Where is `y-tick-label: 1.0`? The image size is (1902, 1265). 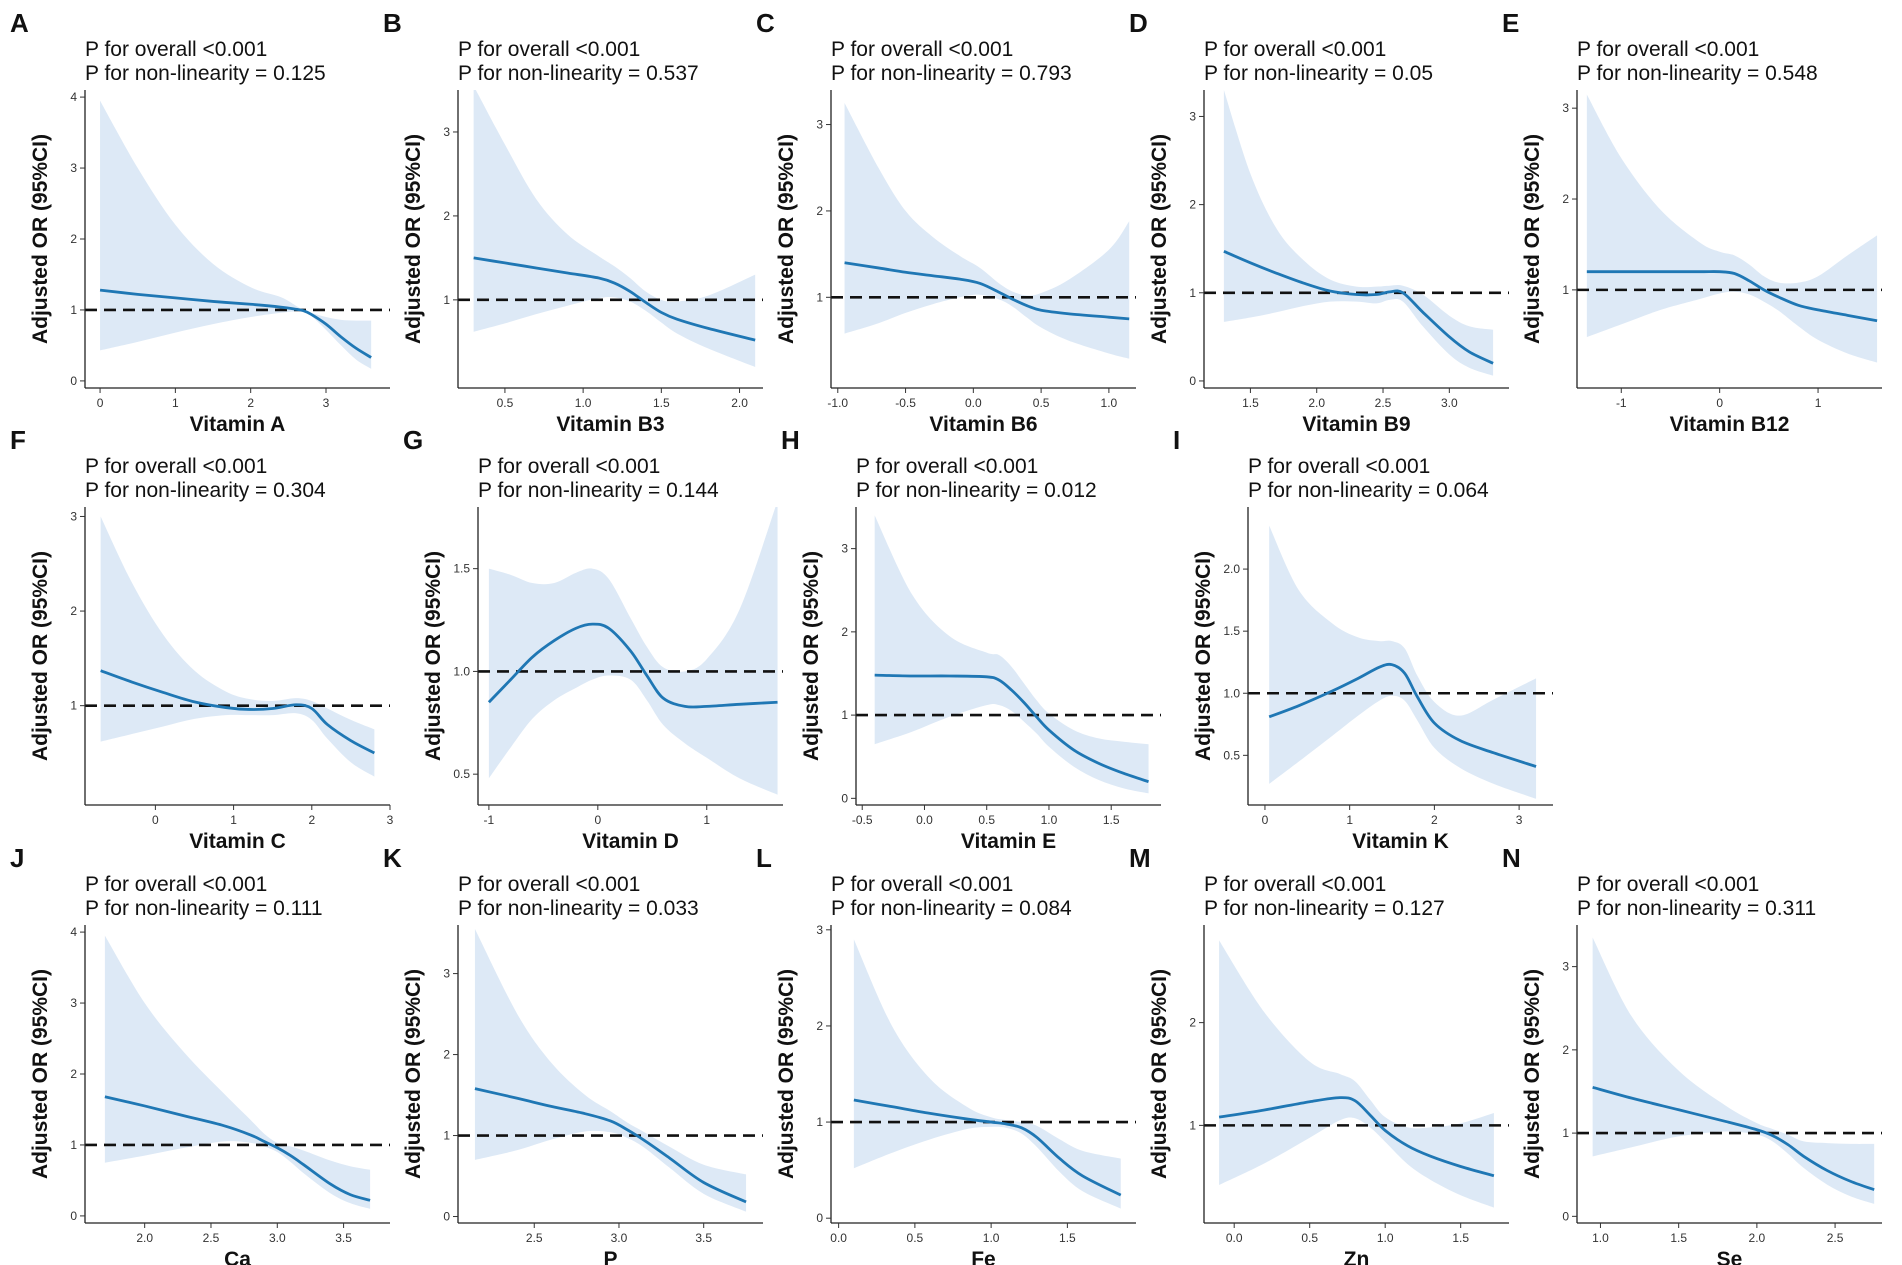
y-tick-label: 1.0 is located at coordinates (461, 671).